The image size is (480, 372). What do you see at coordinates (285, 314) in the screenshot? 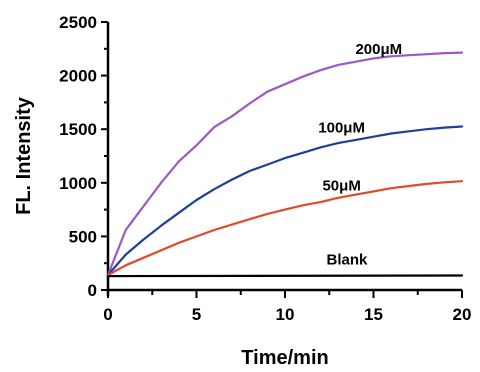
I see `x-tick-label: 10` at bounding box center [285, 314].